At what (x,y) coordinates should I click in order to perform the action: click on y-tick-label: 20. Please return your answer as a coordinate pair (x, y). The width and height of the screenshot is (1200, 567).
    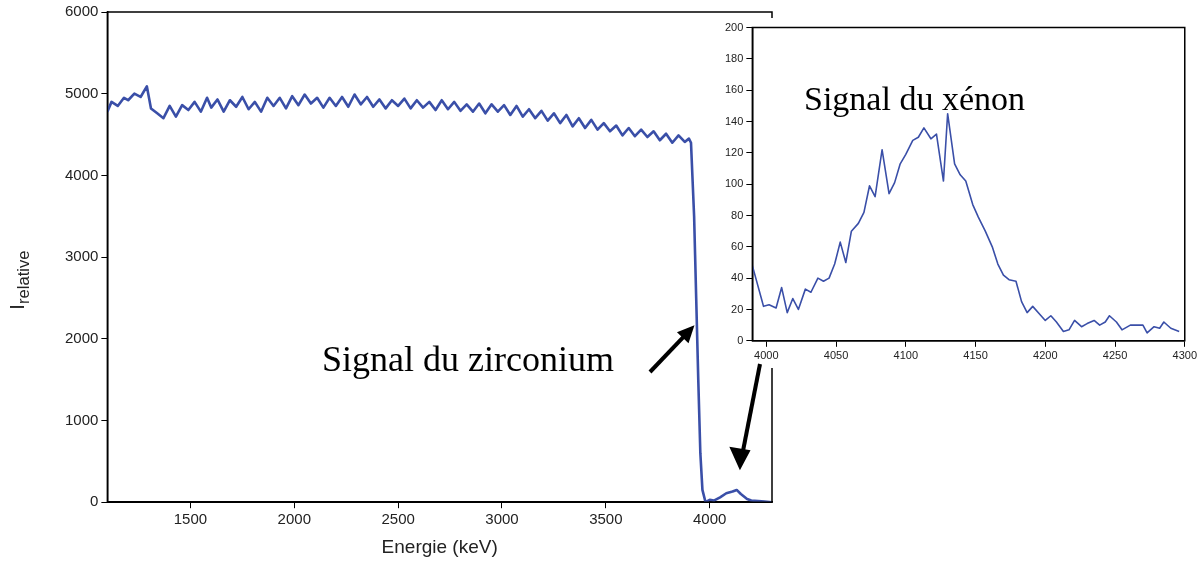
    Looking at the image, I should click on (737, 308).